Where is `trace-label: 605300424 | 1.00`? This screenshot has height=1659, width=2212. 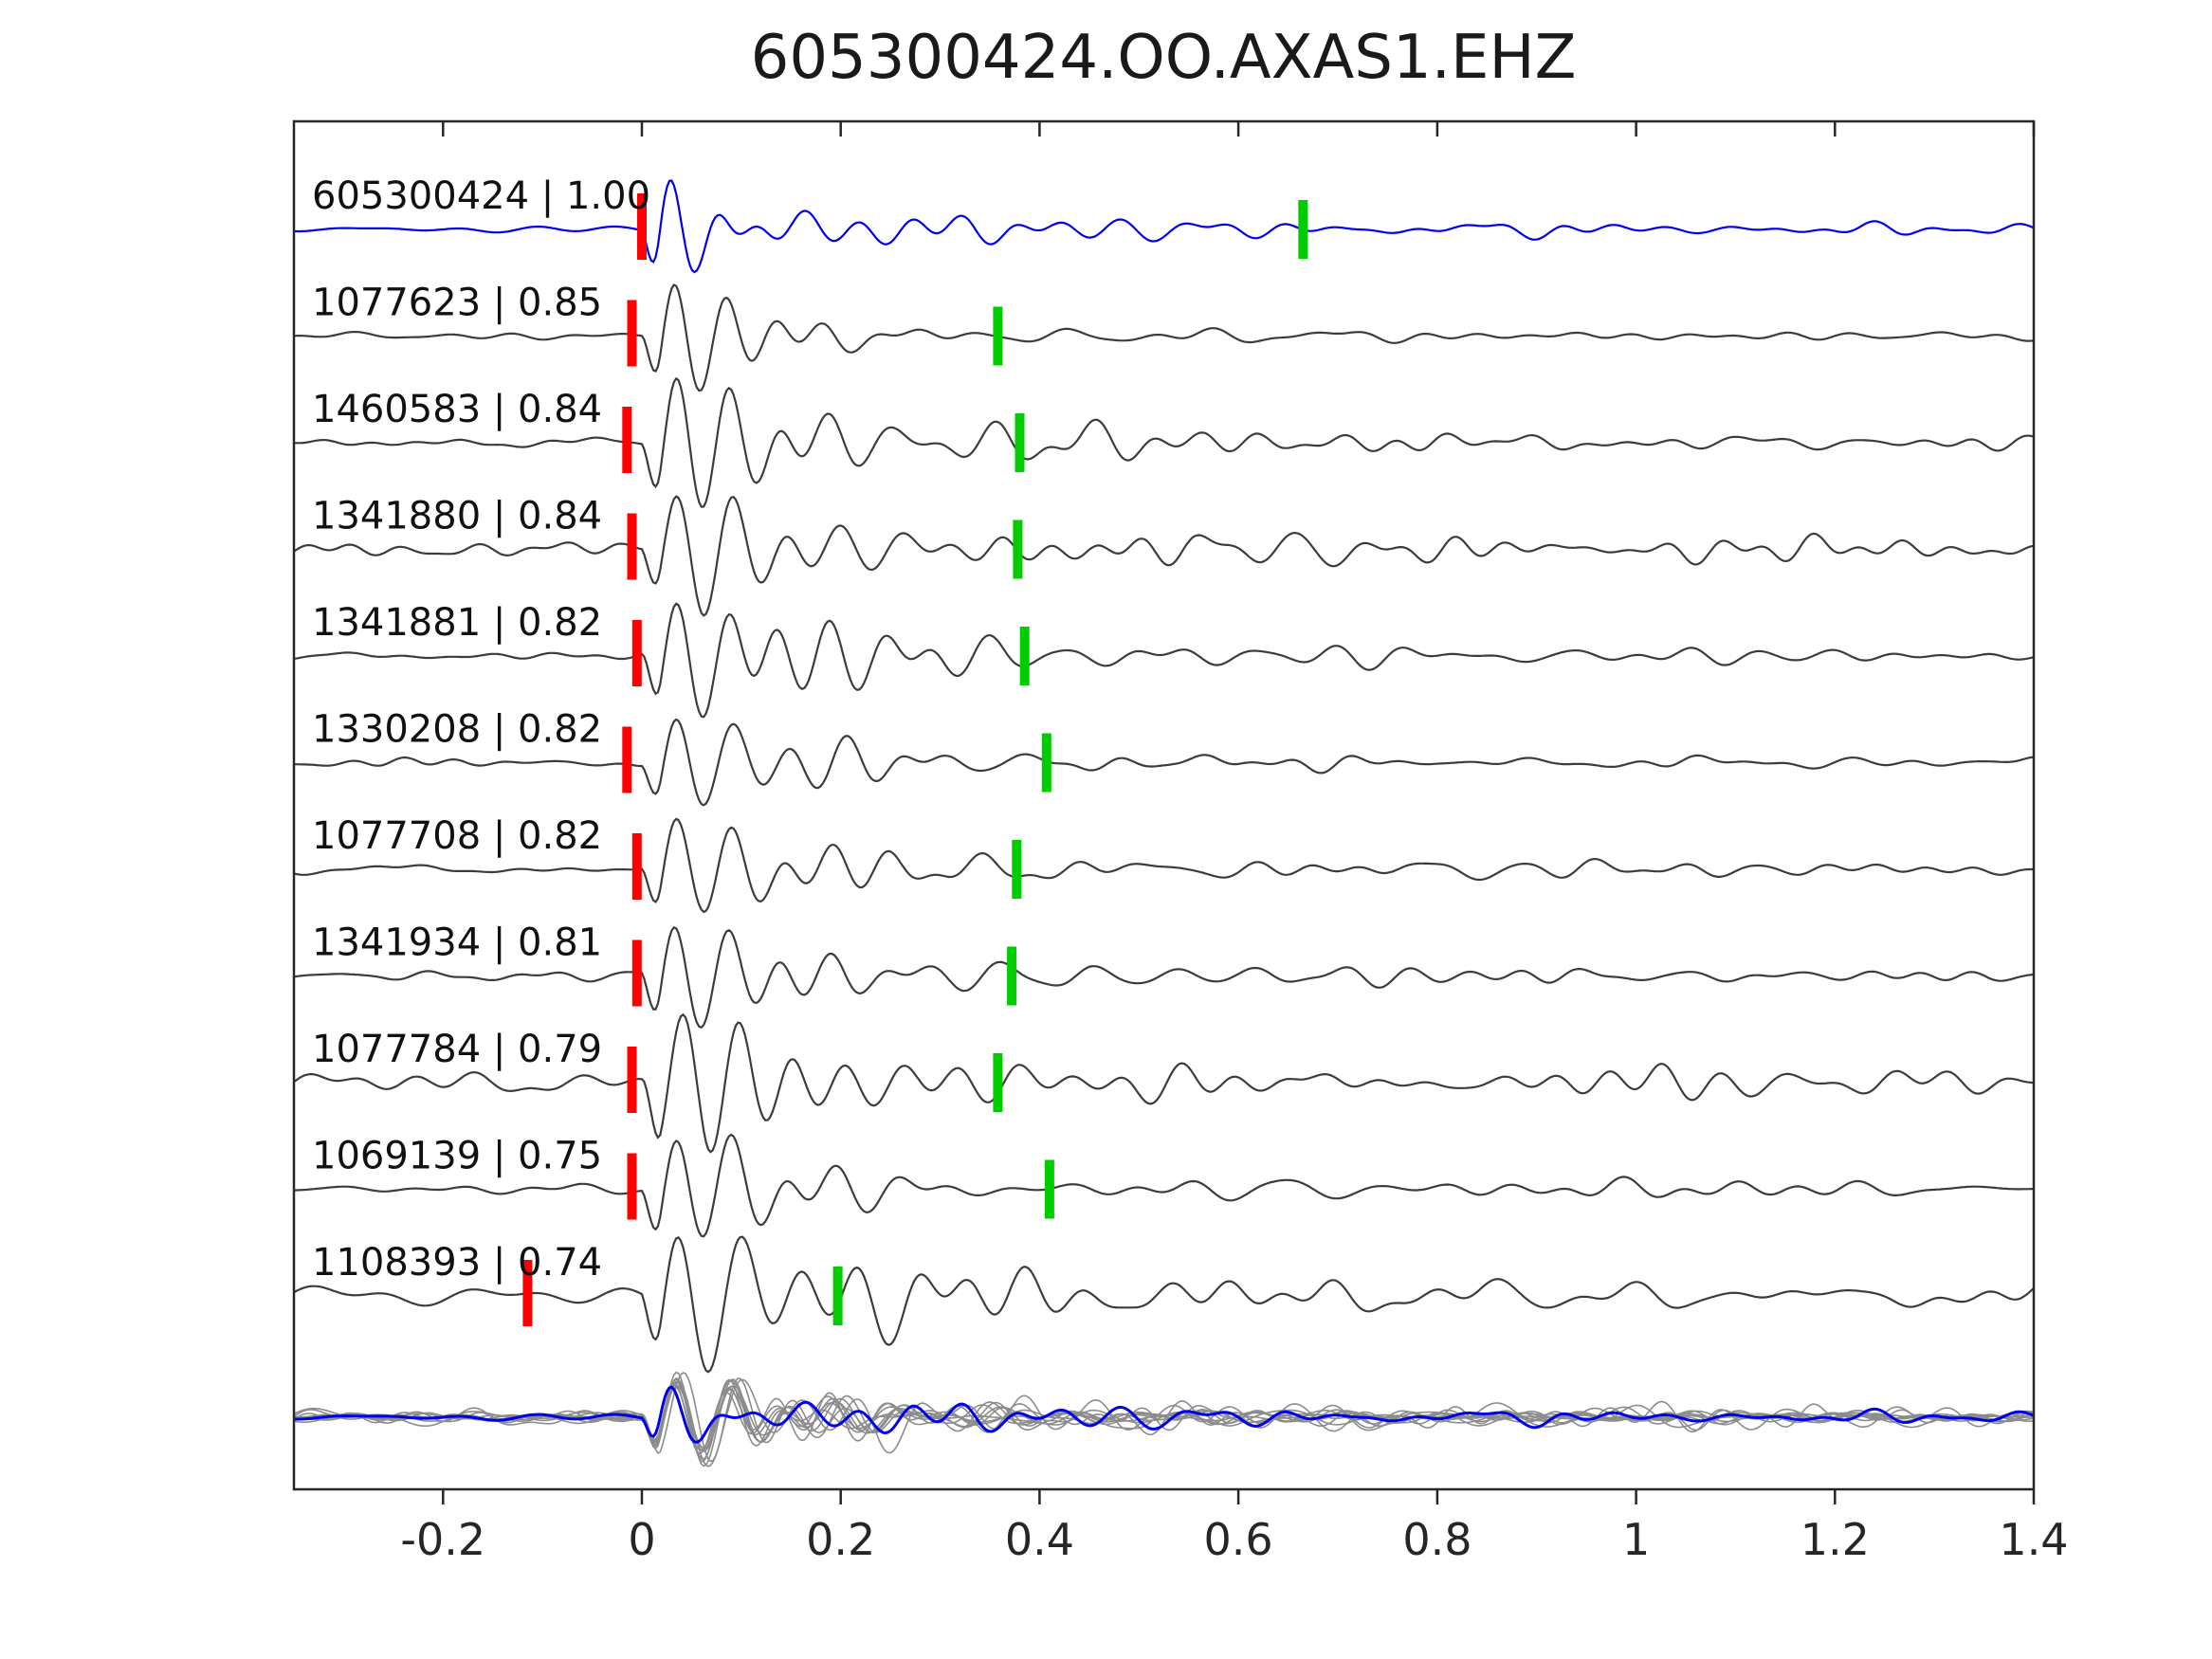 trace-label: 605300424 | 1.00 is located at coordinates (481, 196).